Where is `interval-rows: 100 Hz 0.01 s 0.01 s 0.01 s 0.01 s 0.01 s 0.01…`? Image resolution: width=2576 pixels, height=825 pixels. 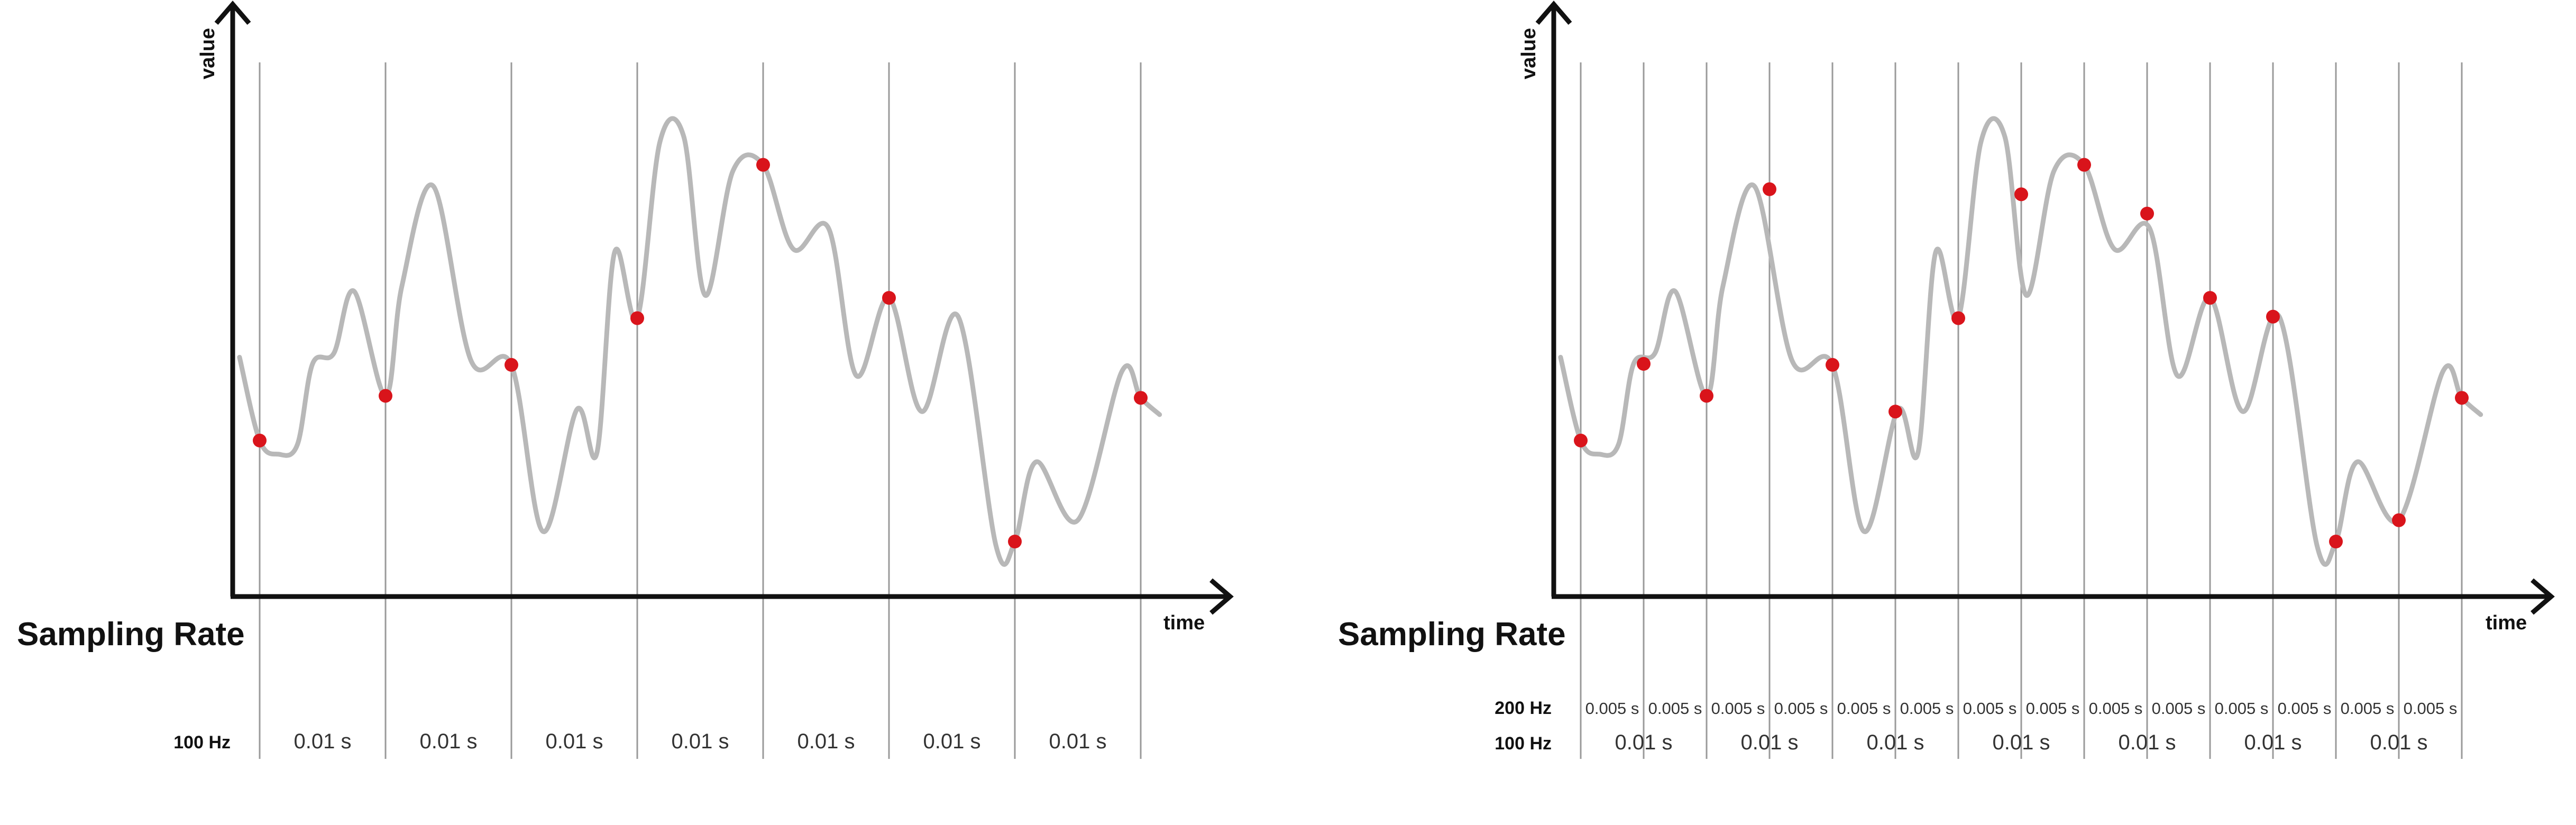
interval-rows: 100 Hz 0.01 s 0.01 s 0.01 s 0.01 s 0.01 s 0.01… is located at coordinates (640, 741).